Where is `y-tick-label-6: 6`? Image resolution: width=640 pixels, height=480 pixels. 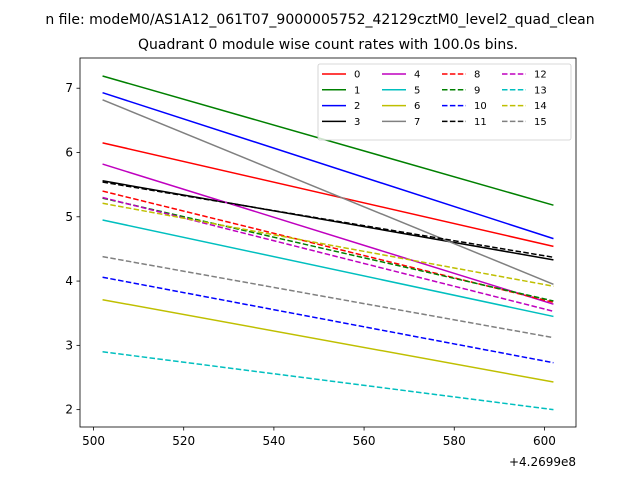
y-tick-label-6: 6 is located at coordinates (69, 153).